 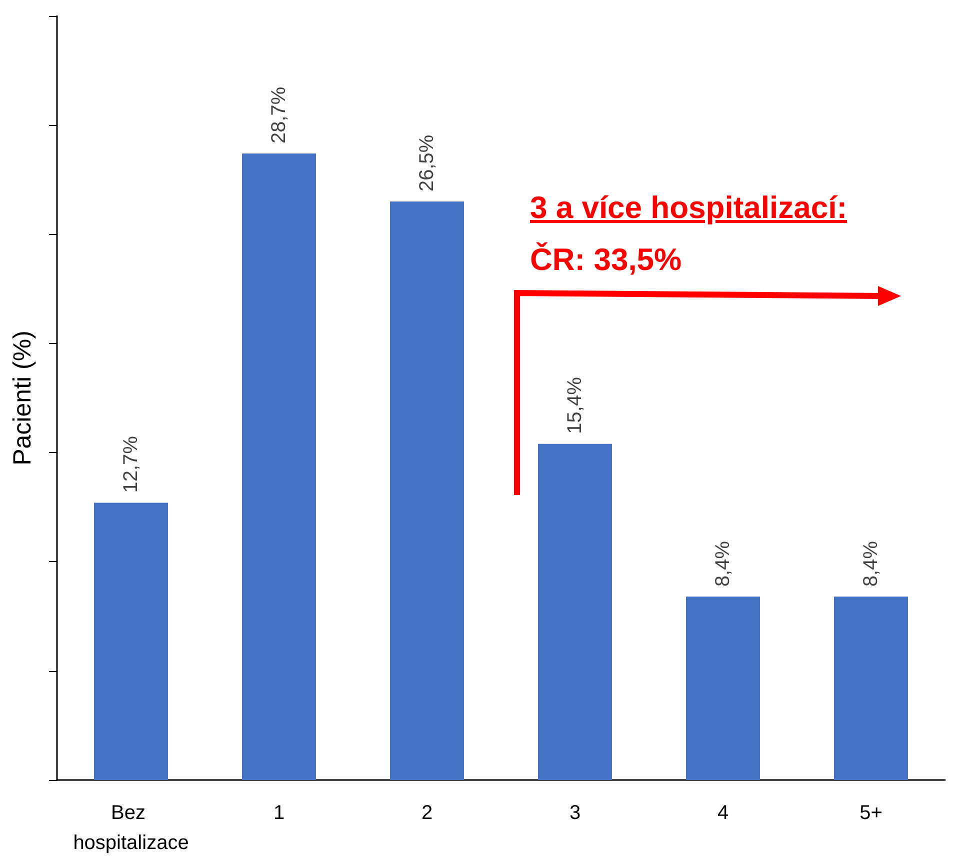 What do you see at coordinates (427, 163) in the screenshot?
I see `data-label: 26,5%` at bounding box center [427, 163].